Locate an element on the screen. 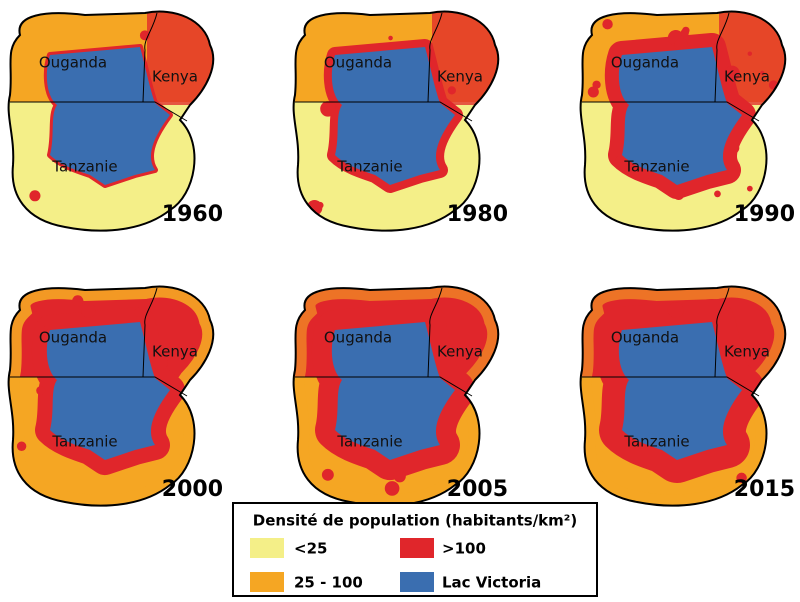 The image size is (800, 602). map-panel: Ouganda Kenya Tanzanie 2015 is located at coordinates (687, 396).